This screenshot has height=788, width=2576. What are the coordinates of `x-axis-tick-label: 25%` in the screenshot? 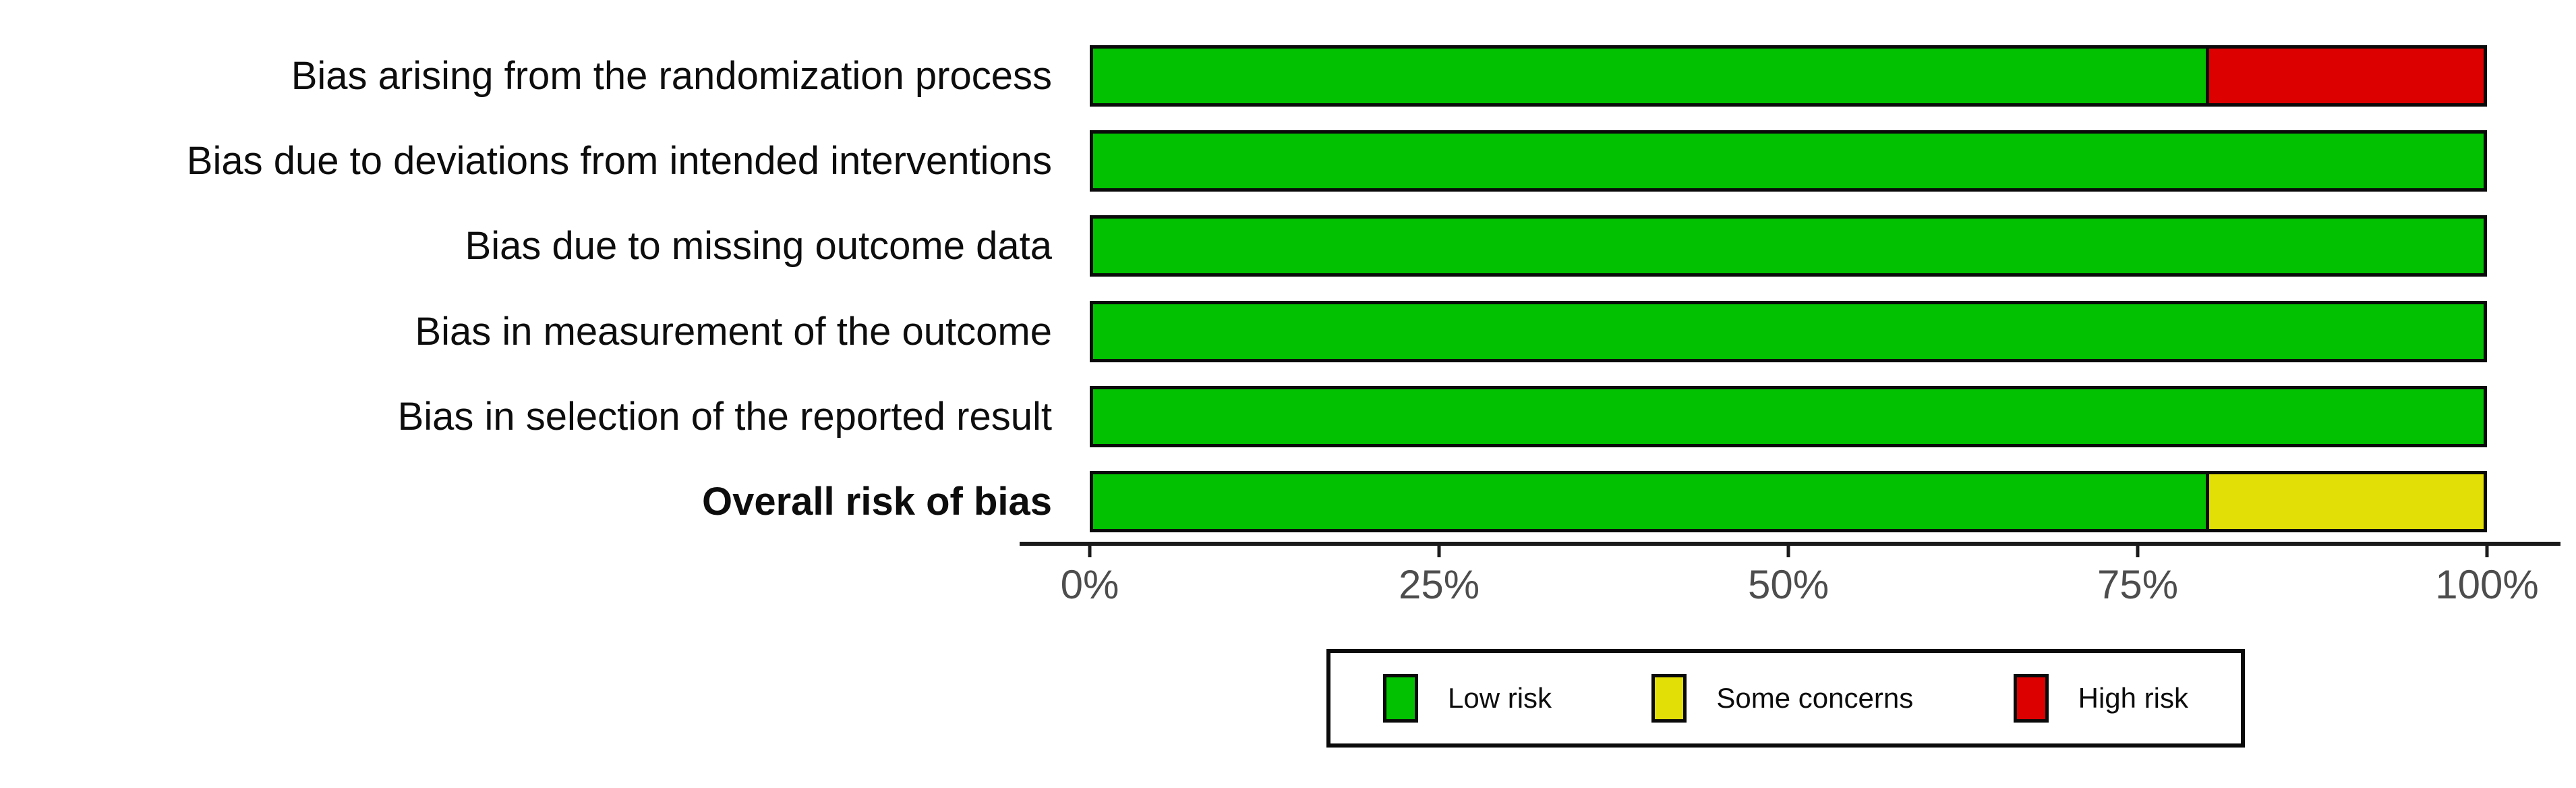 It's located at (1439, 584).